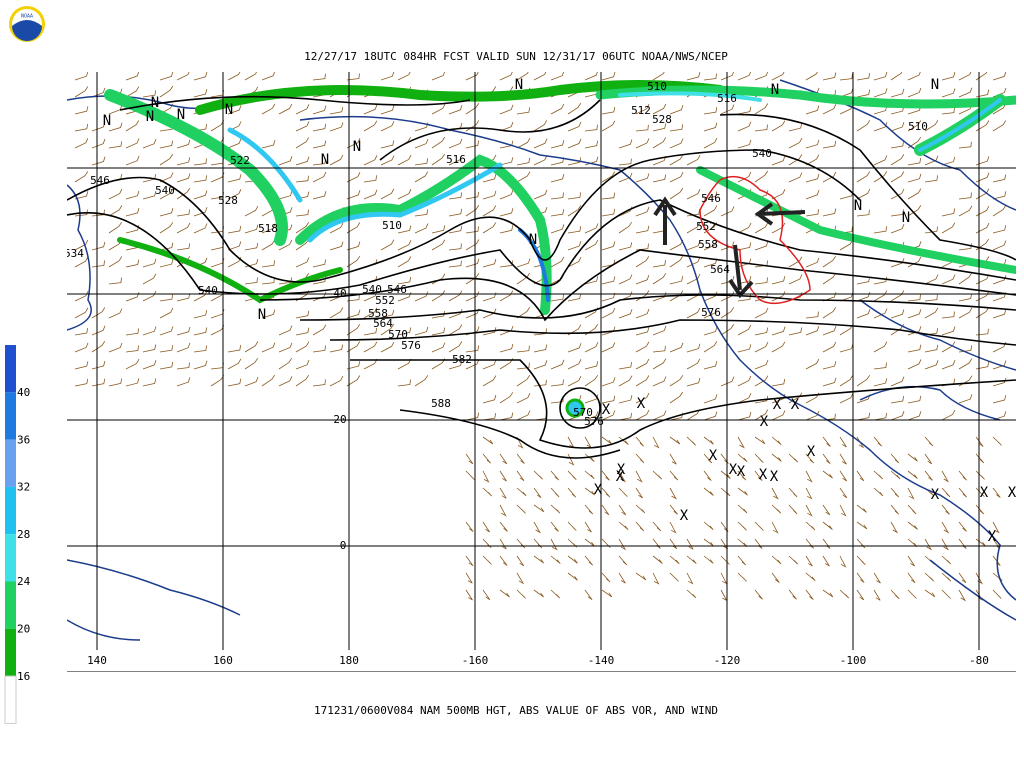 Image resolution: width=1024 pixels, height=768 pixels. What do you see at coordinates (727, 98) in the screenshot?
I see `contour-label: 516` at bounding box center [727, 98].